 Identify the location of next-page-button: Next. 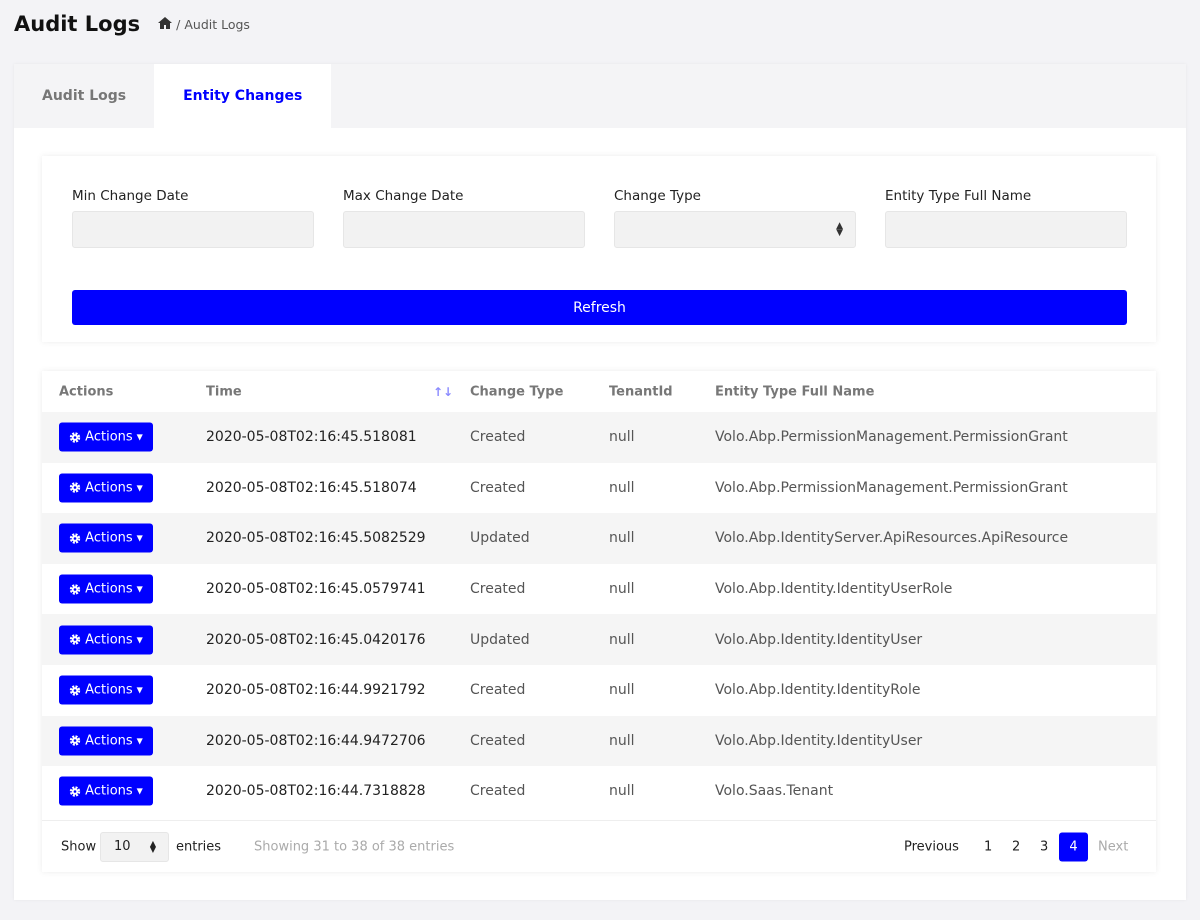
(1113, 846).